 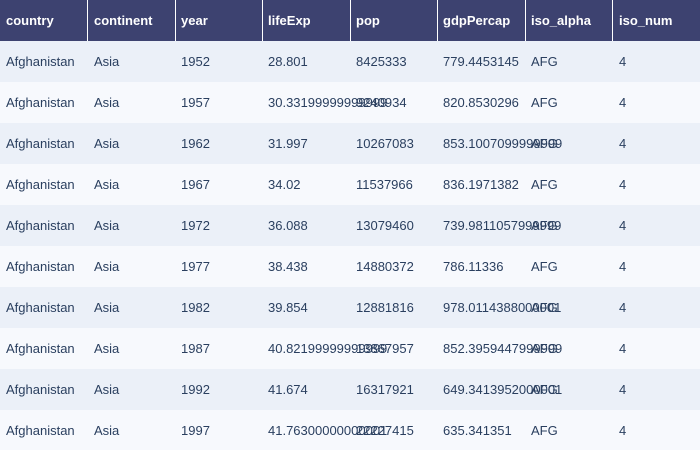 What do you see at coordinates (384, 184) in the screenshot?
I see `cell-pop: 11537966` at bounding box center [384, 184].